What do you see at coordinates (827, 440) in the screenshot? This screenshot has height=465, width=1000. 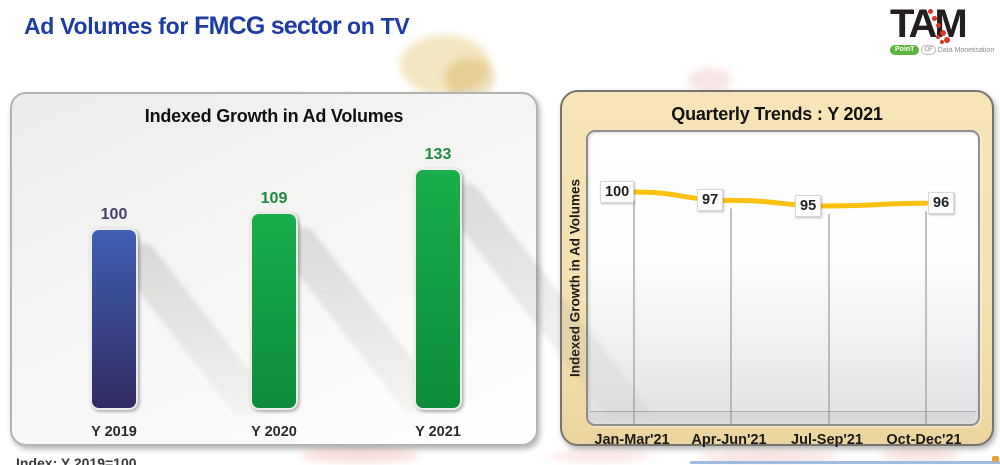 I see `x-tick-label: Jul-Sep'21` at bounding box center [827, 440].